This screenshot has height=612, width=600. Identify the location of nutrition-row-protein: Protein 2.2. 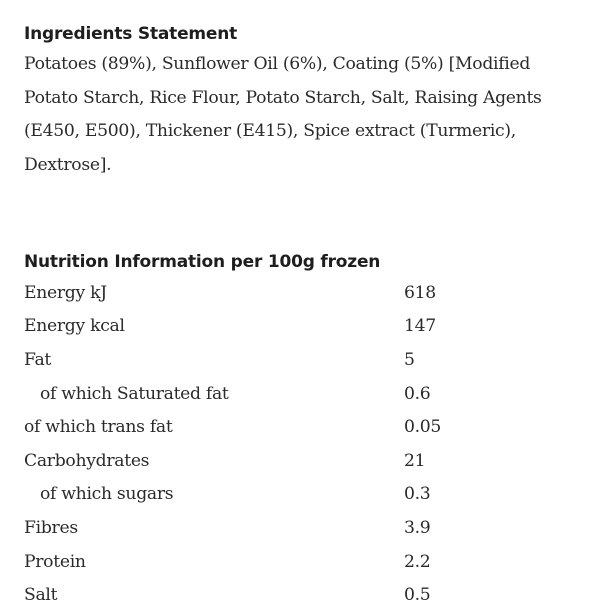
(274, 562).